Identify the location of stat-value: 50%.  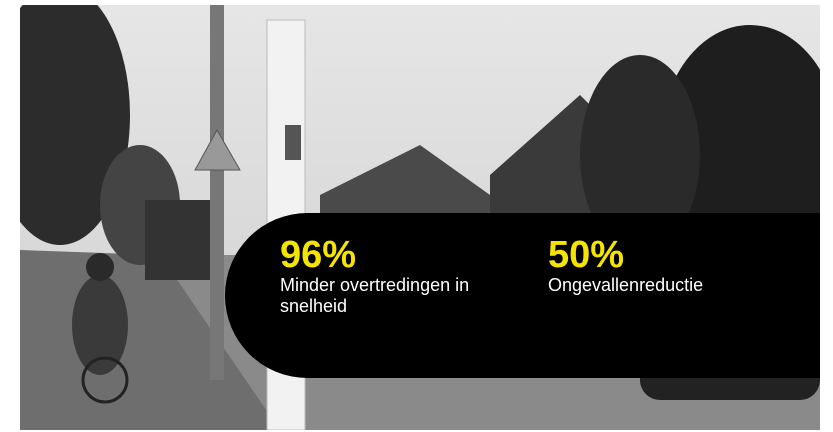
(586, 255).